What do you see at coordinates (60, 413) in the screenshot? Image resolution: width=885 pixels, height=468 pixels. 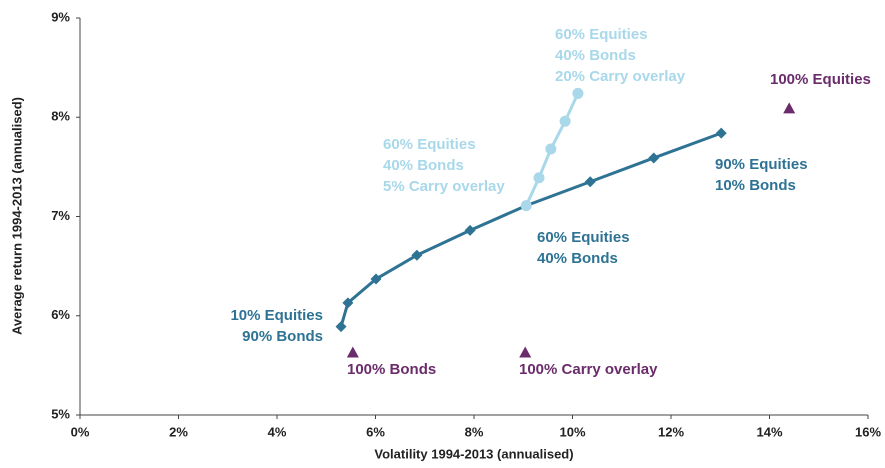 I see `y-tick-label: 5%` at bounding box center [60, 413].